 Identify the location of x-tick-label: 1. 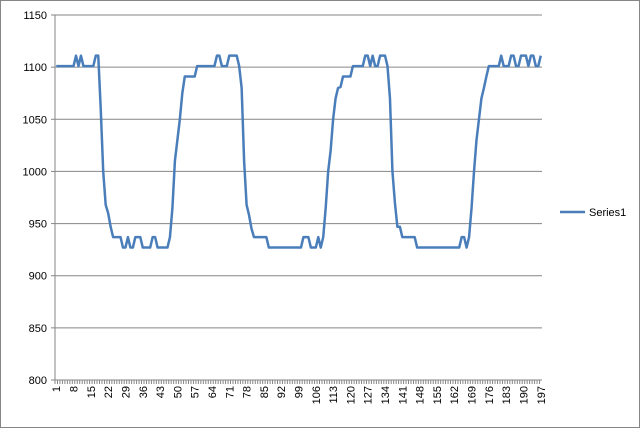
(57, 389).